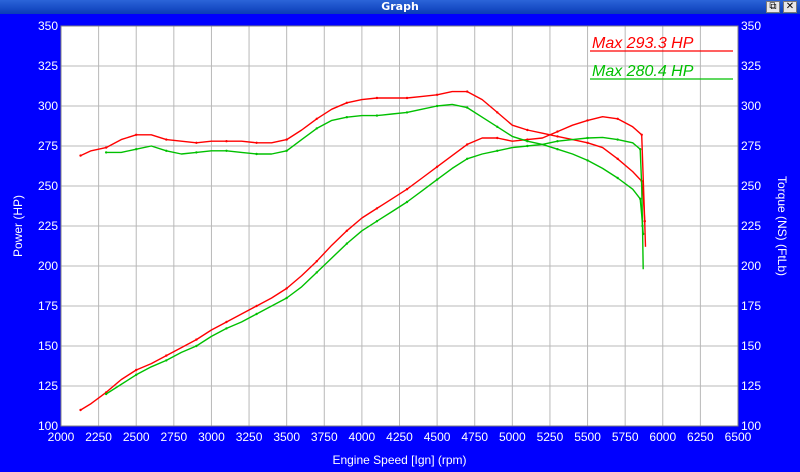 This screenshot has height=472, width=800. I want to click on y-tick-label-left: 125, so click(48, 386).